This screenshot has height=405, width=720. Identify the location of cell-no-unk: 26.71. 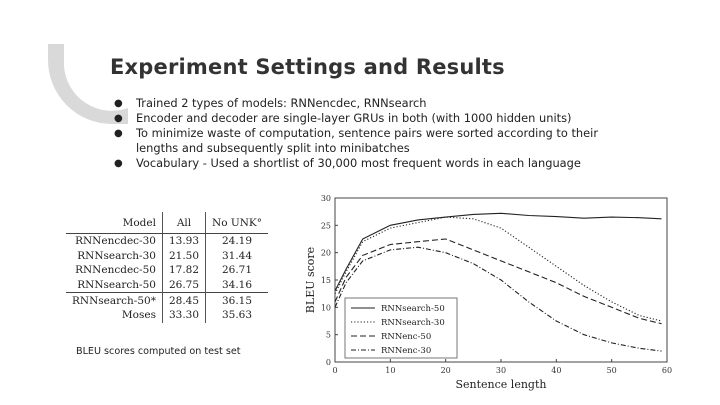
(237, 270).